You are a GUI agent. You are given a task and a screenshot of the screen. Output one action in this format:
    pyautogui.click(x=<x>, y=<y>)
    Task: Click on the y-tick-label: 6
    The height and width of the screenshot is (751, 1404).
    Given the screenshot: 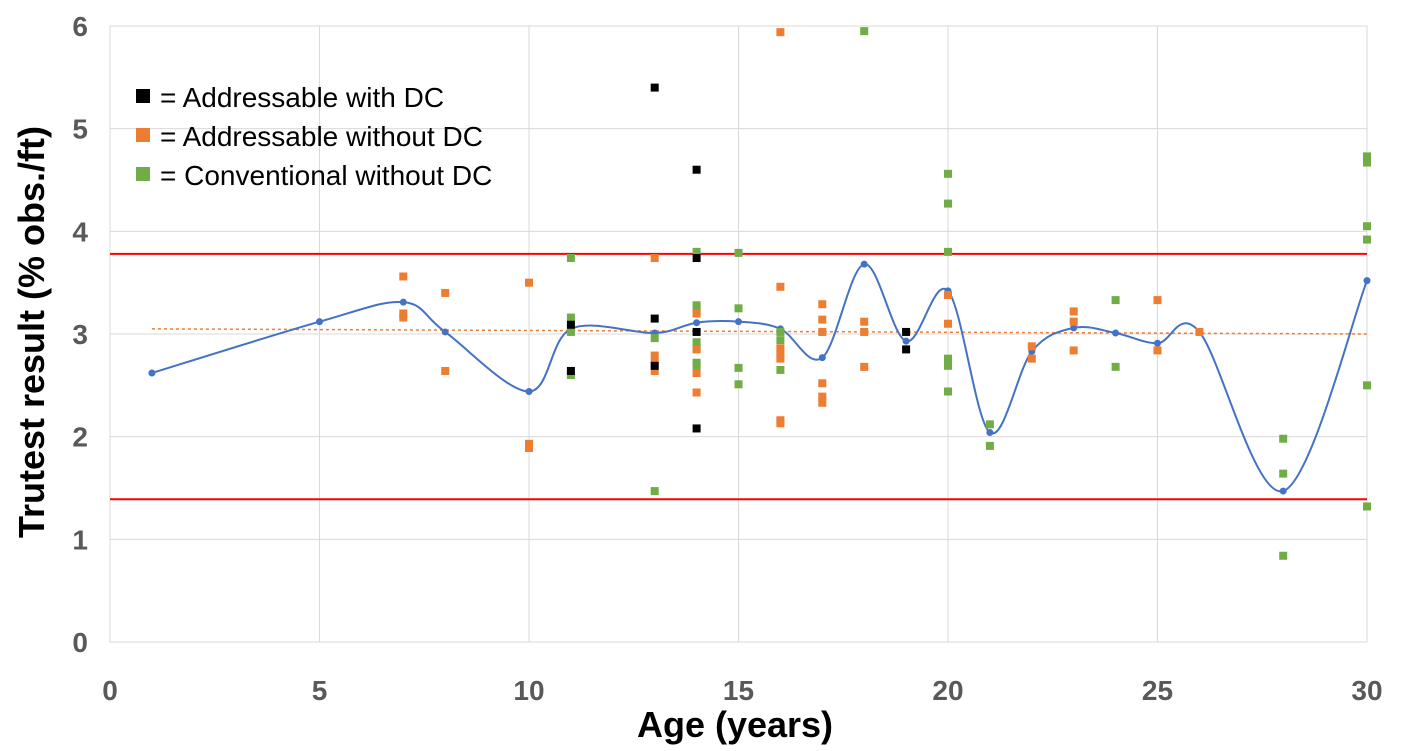 What is the action you would take?
    pyautogui.click(x=80, y=26)
    